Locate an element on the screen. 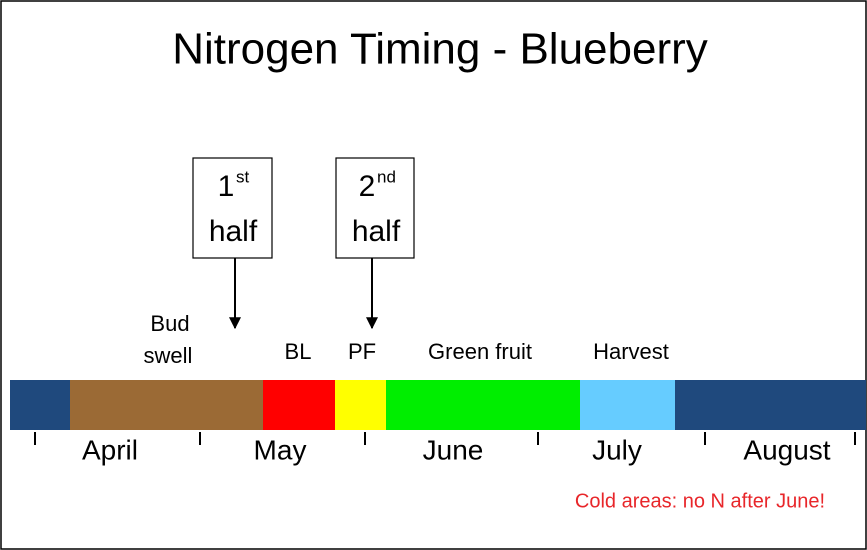 This screenshot has width=867, height=550. month-label: June is located at coordinates (453, 449).